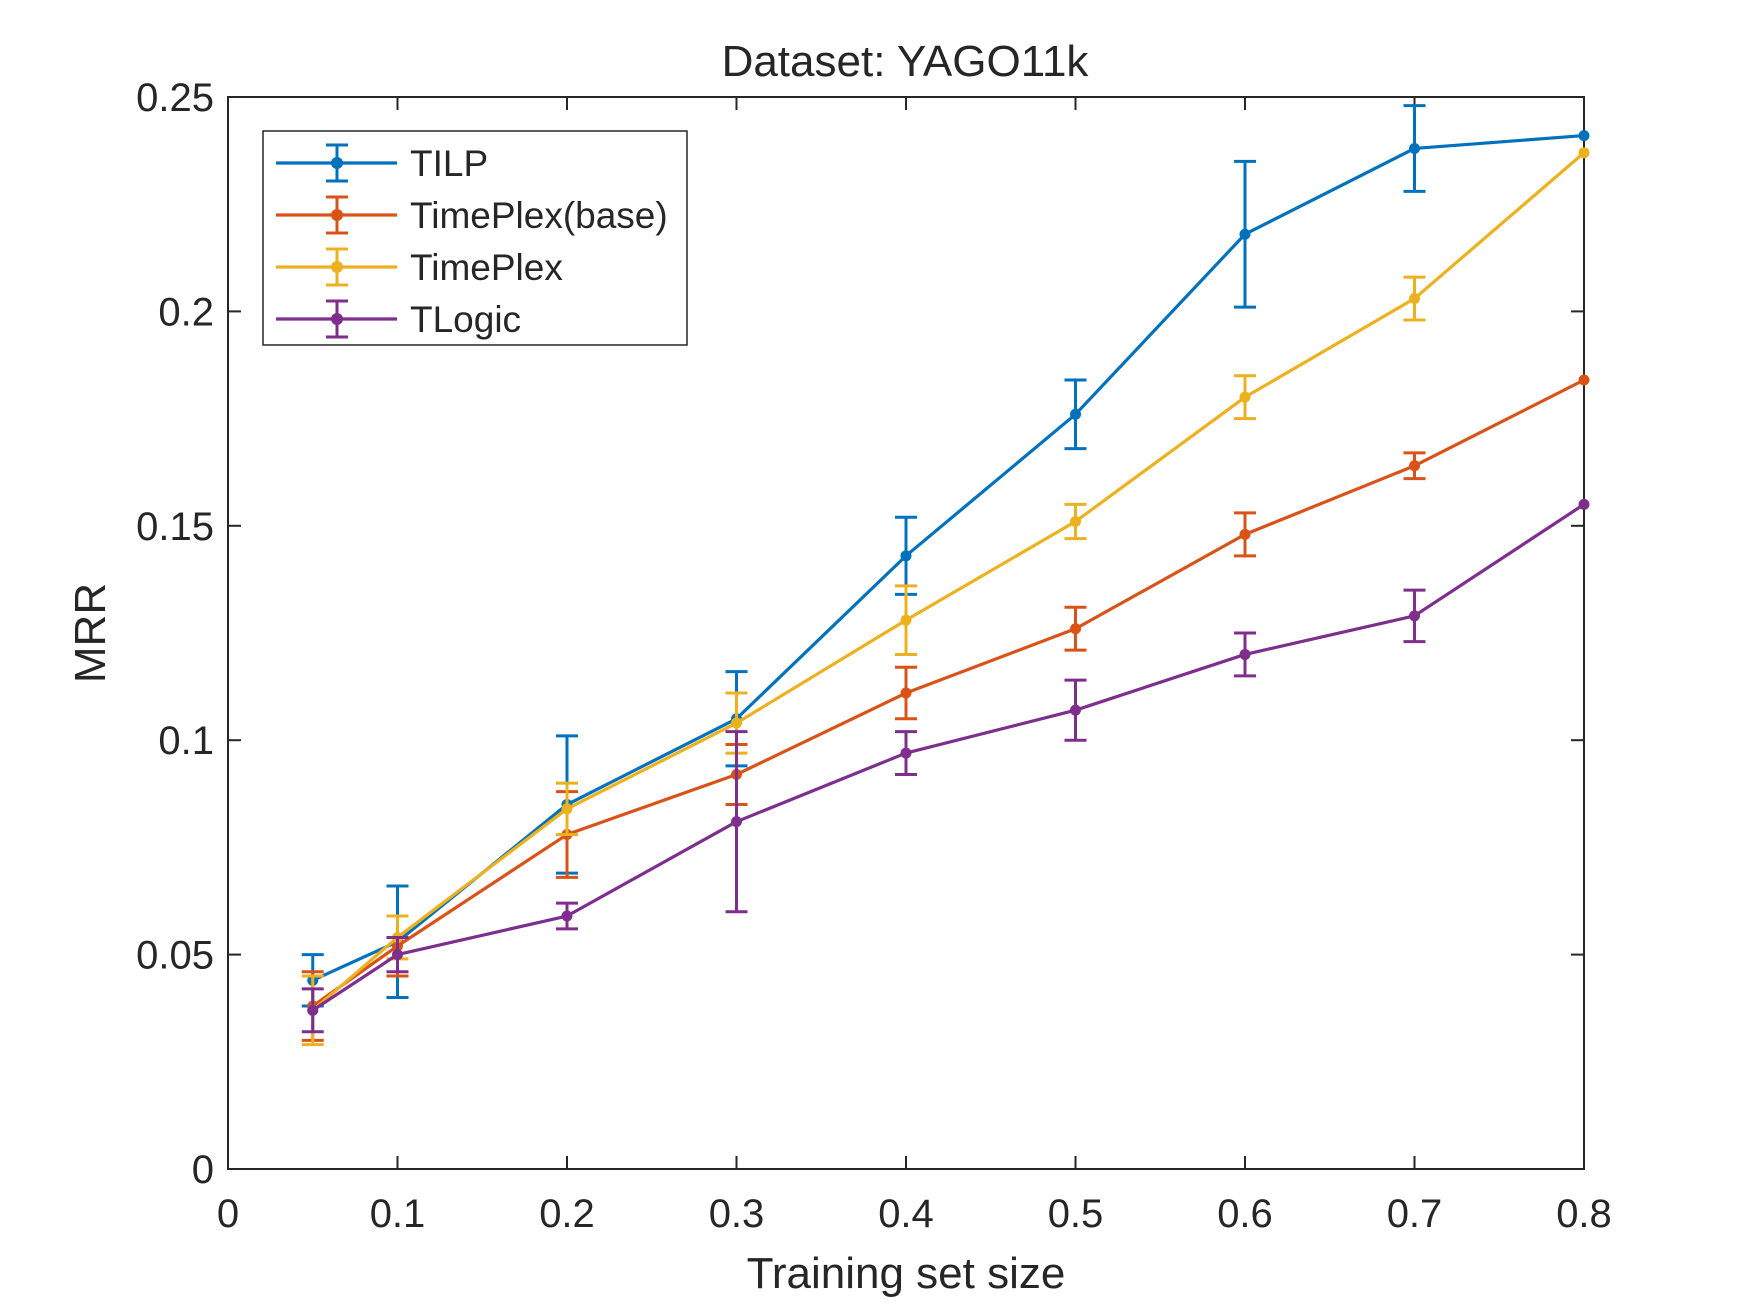 This screenshot has width=1750, height=1313. What do you see at coordinates (449, 163) in the screenshot?
I see `legend-label-tilp: TILP` at bounding box center [449, 163].